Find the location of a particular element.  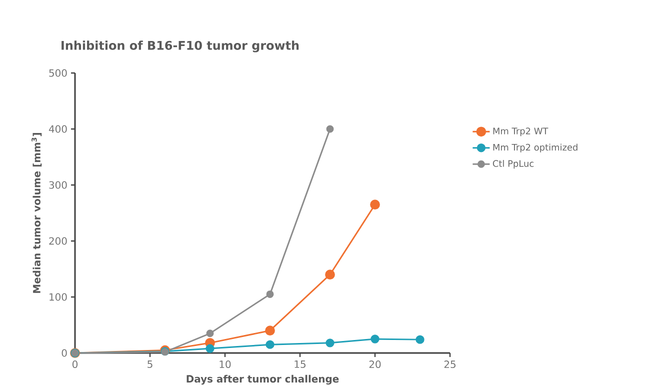

y-tick-label: 100 is located at coordinates (58, 297).